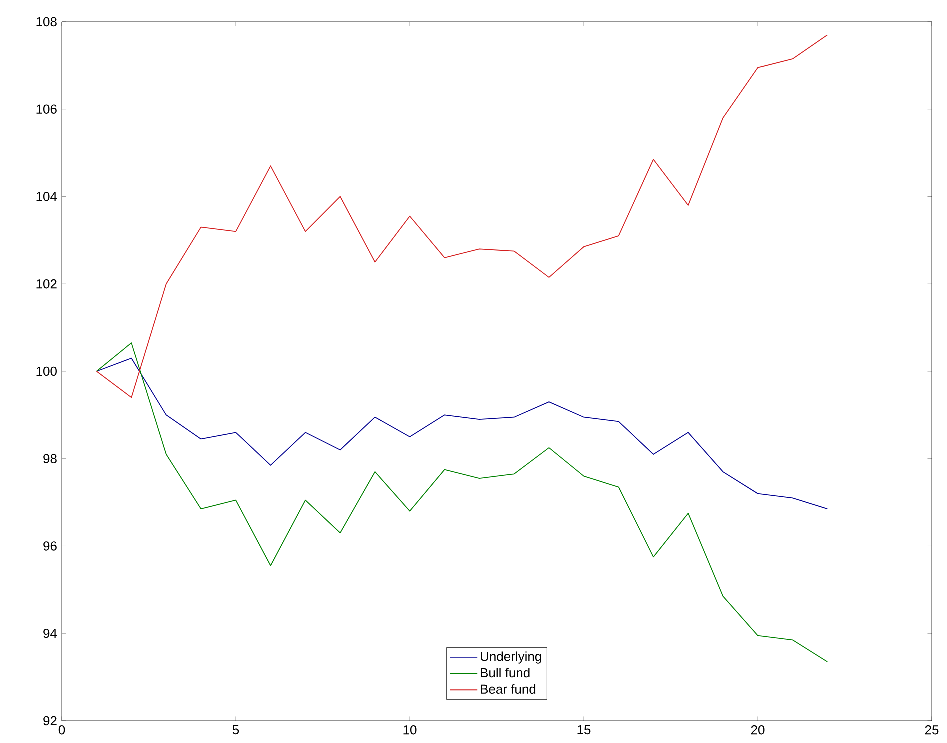 The image size is (947, 743). Describe the element at coordinates (584, 730) in the screenshot. I see `x-tick-label: 15` at that location.